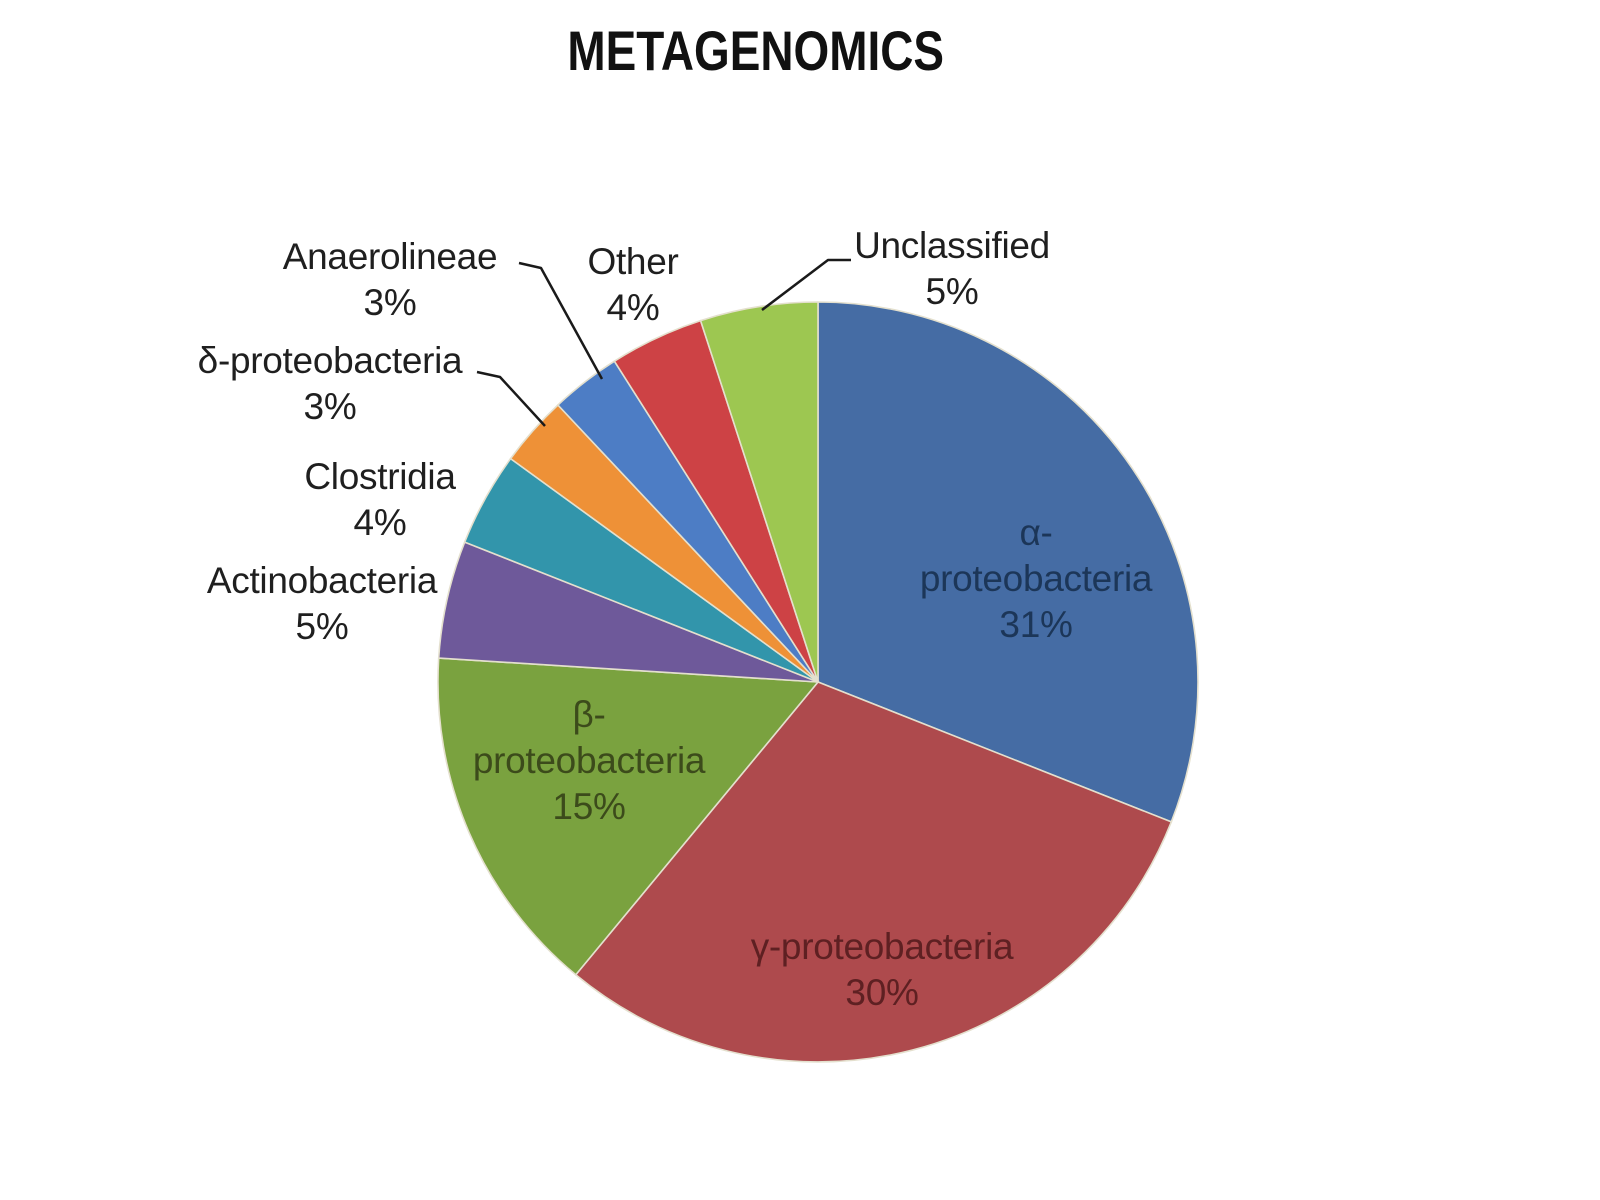 The width and height of the screenshot is (1600, 1200). Describe the element at coordinates (633, 261) in the screenshot. I see `label-line: Other` at that location.